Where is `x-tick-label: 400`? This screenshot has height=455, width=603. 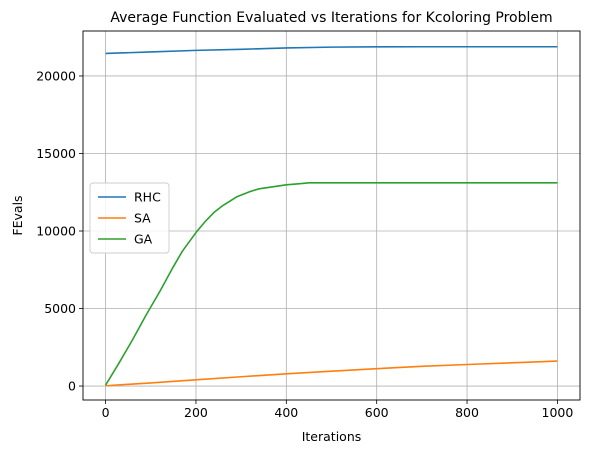 x-tick-label: 400 is located at coordinates (286, 412).